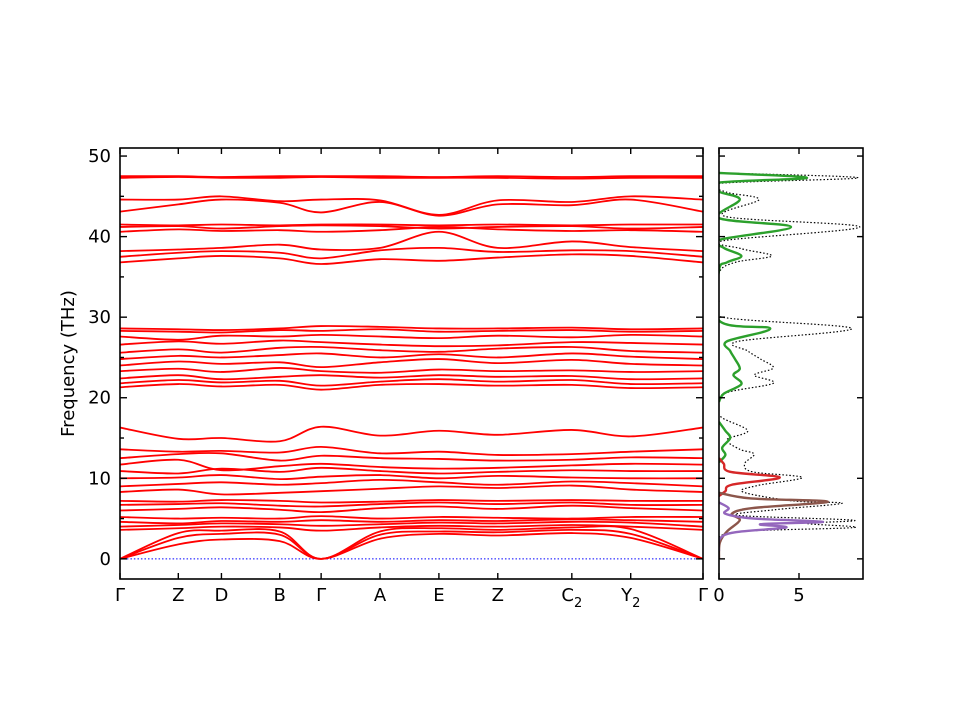  I want to click on dos-plot-frame, so click(791, 363).